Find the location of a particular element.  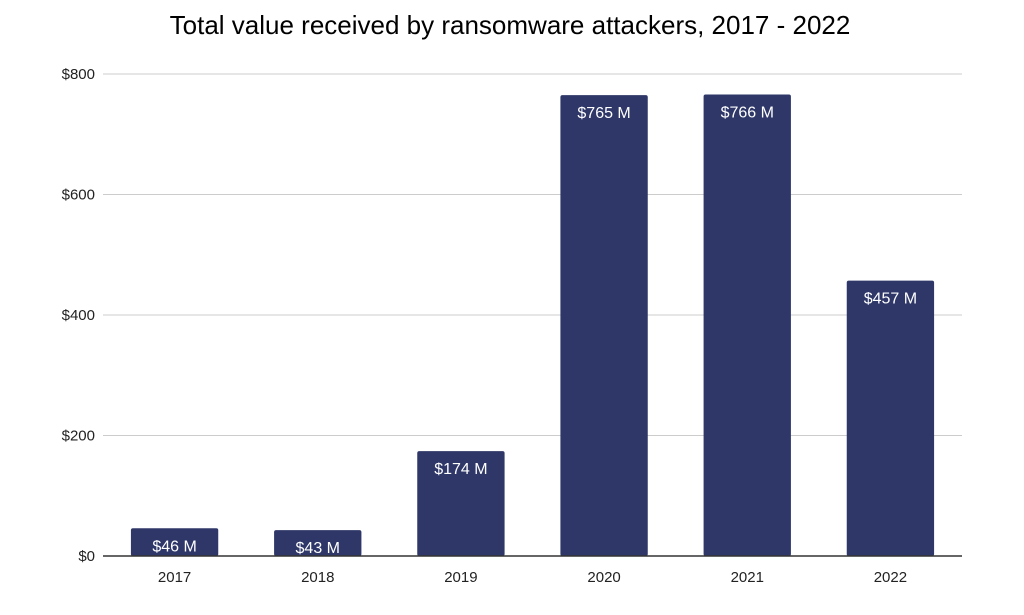

y-tick-label: $400 is located at coordinates (78, 315).